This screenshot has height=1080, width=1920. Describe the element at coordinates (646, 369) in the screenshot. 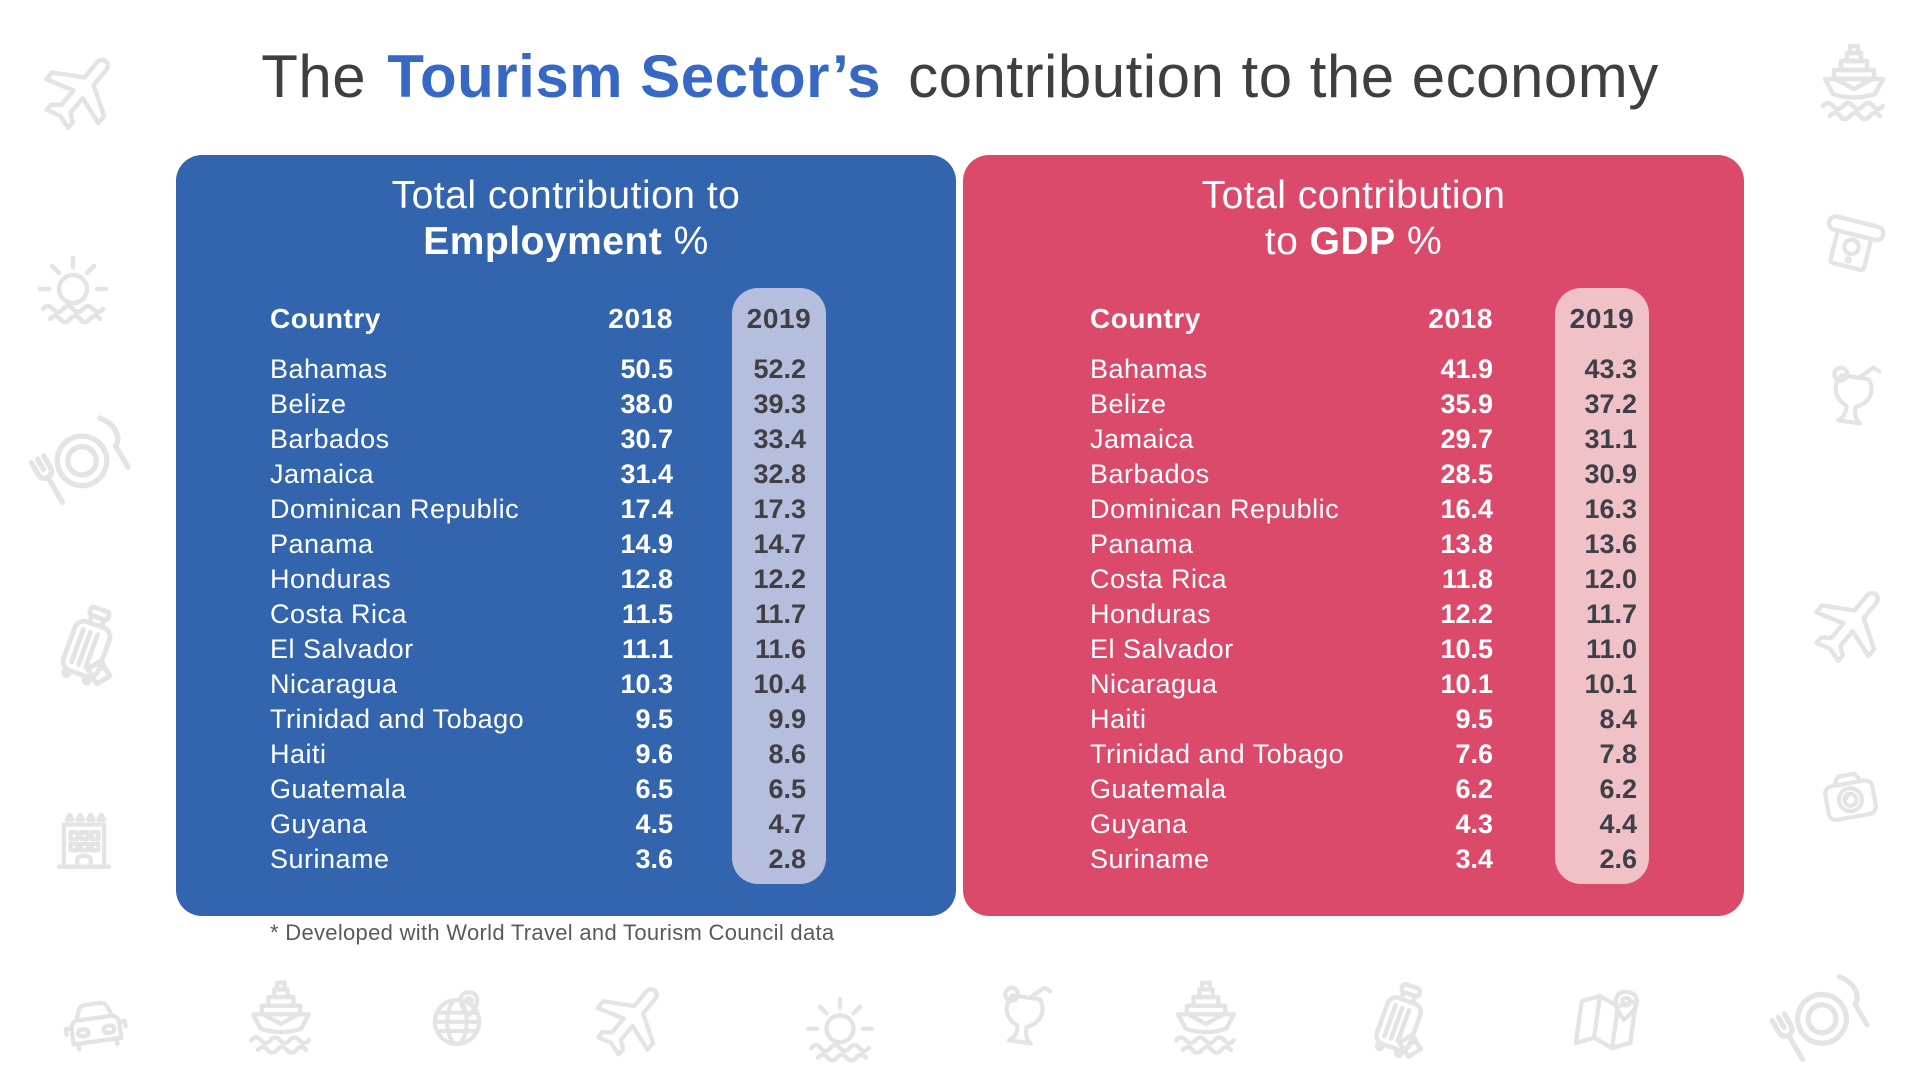

I see `value-2018: 50.5` at that location.